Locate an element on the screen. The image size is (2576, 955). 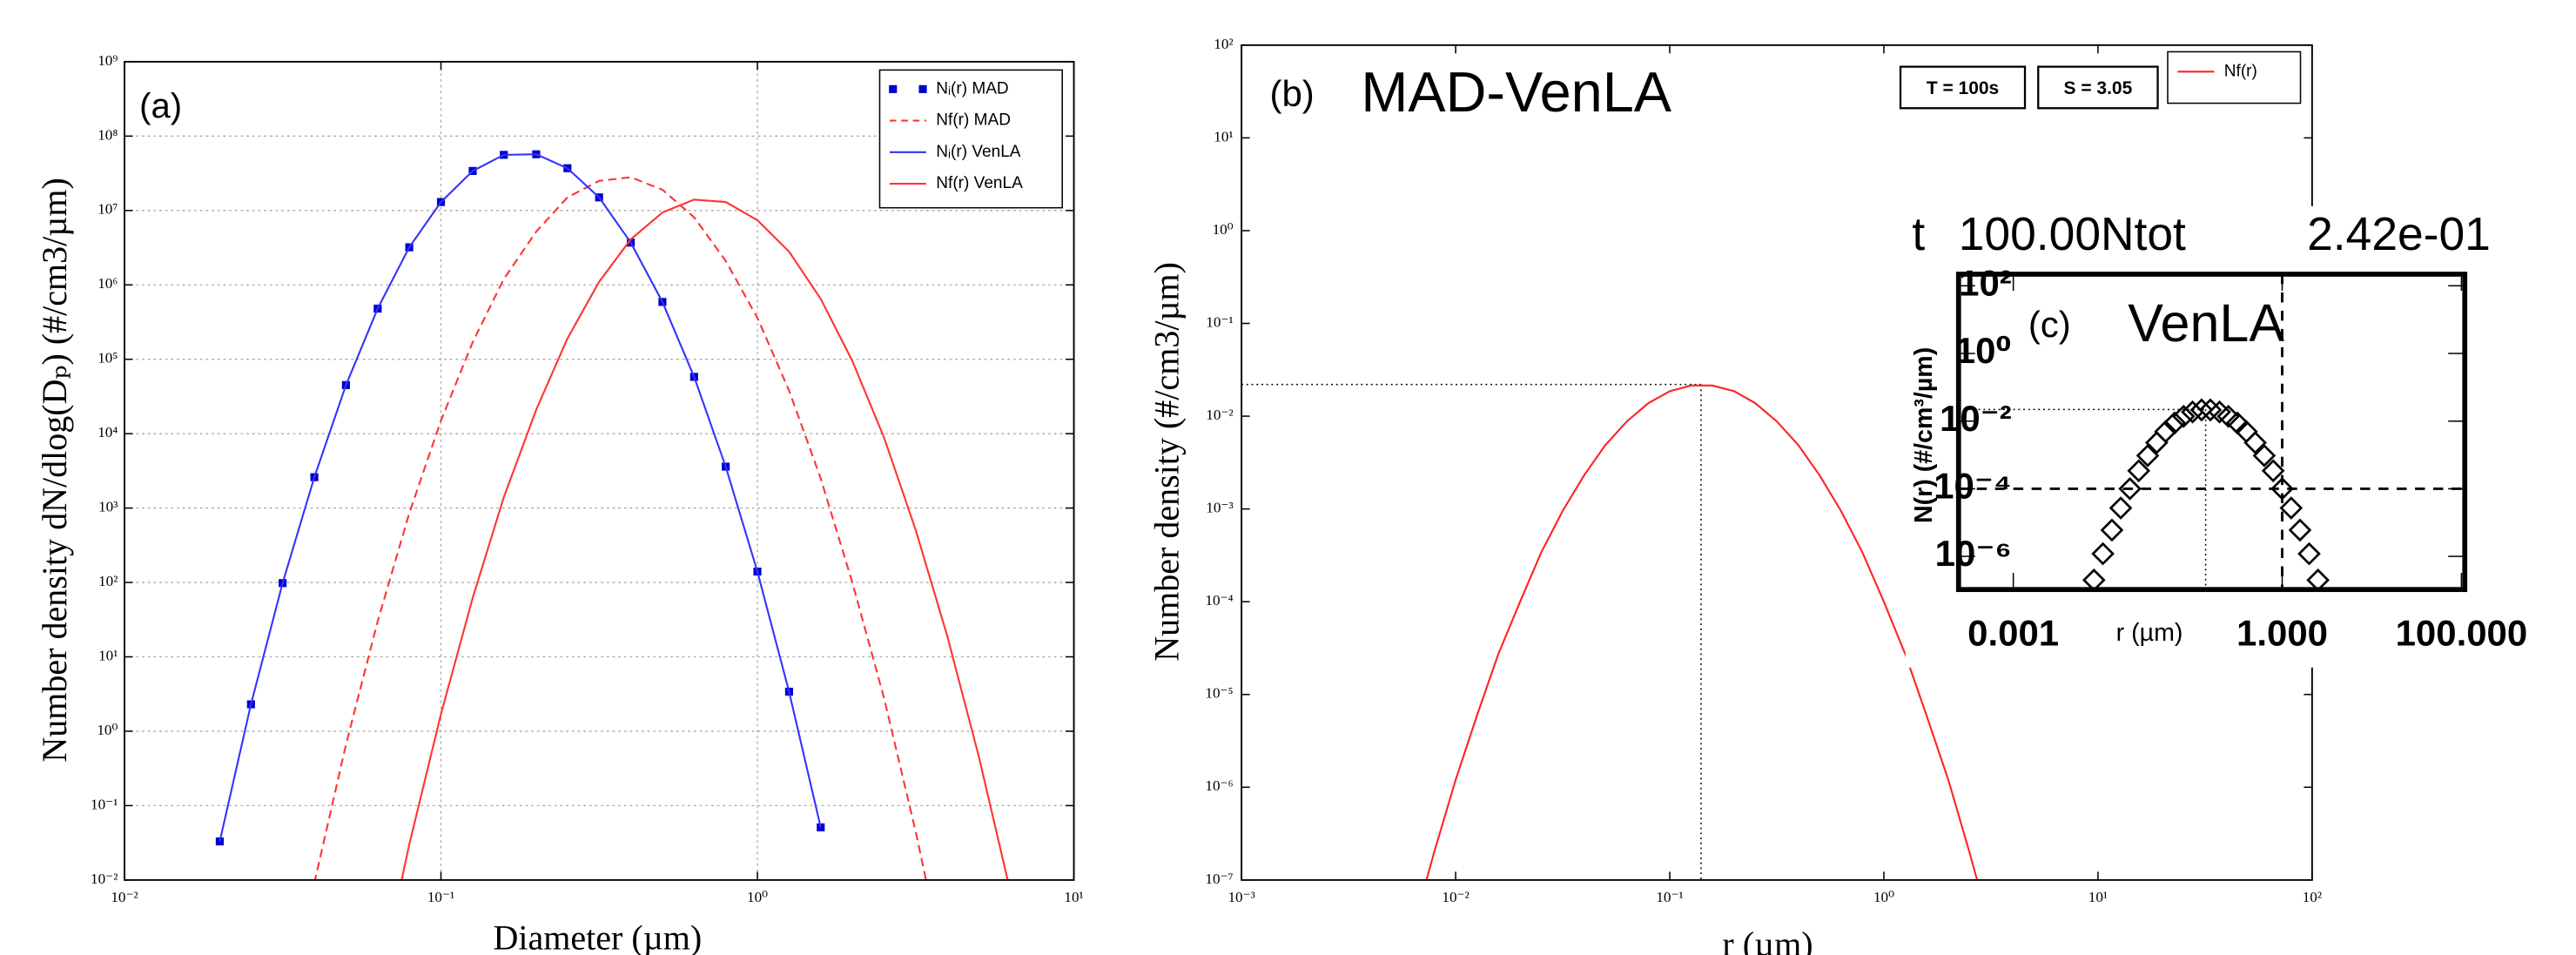
plot-frame is located at coordinates (2211, 432).